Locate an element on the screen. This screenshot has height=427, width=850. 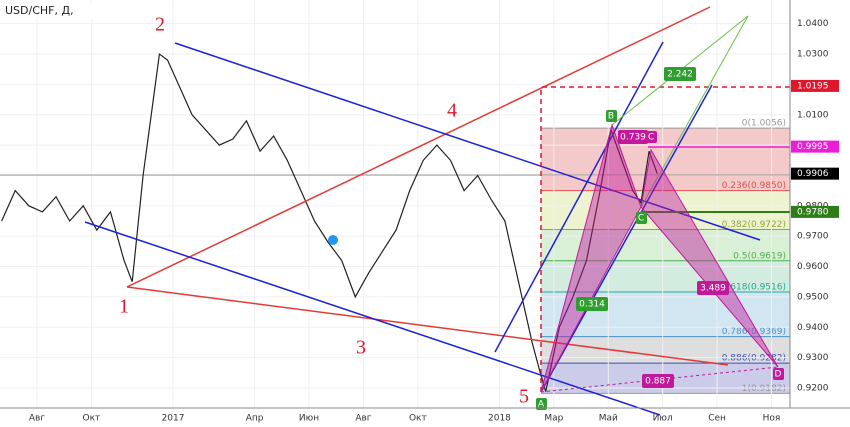
ratio-label: 0.314 is located at coordinates (592, 305).